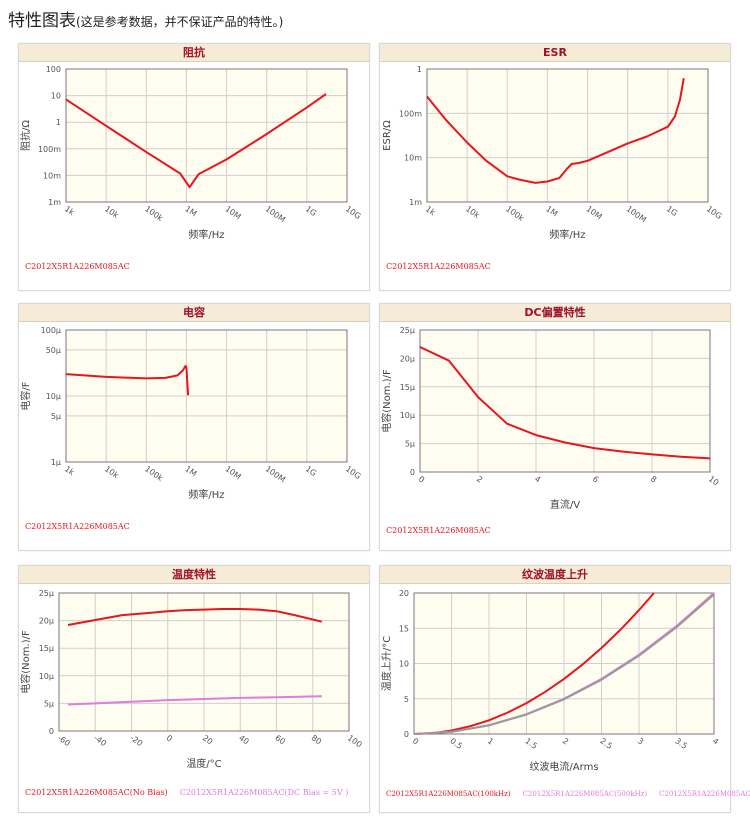 The width and height of the screenshot is (750, 824). What do you see at coordinates (563, 766) in the screenshot?
I see `x-axis-label: 纹波电流/Arms` at bounding box center [563, 766].